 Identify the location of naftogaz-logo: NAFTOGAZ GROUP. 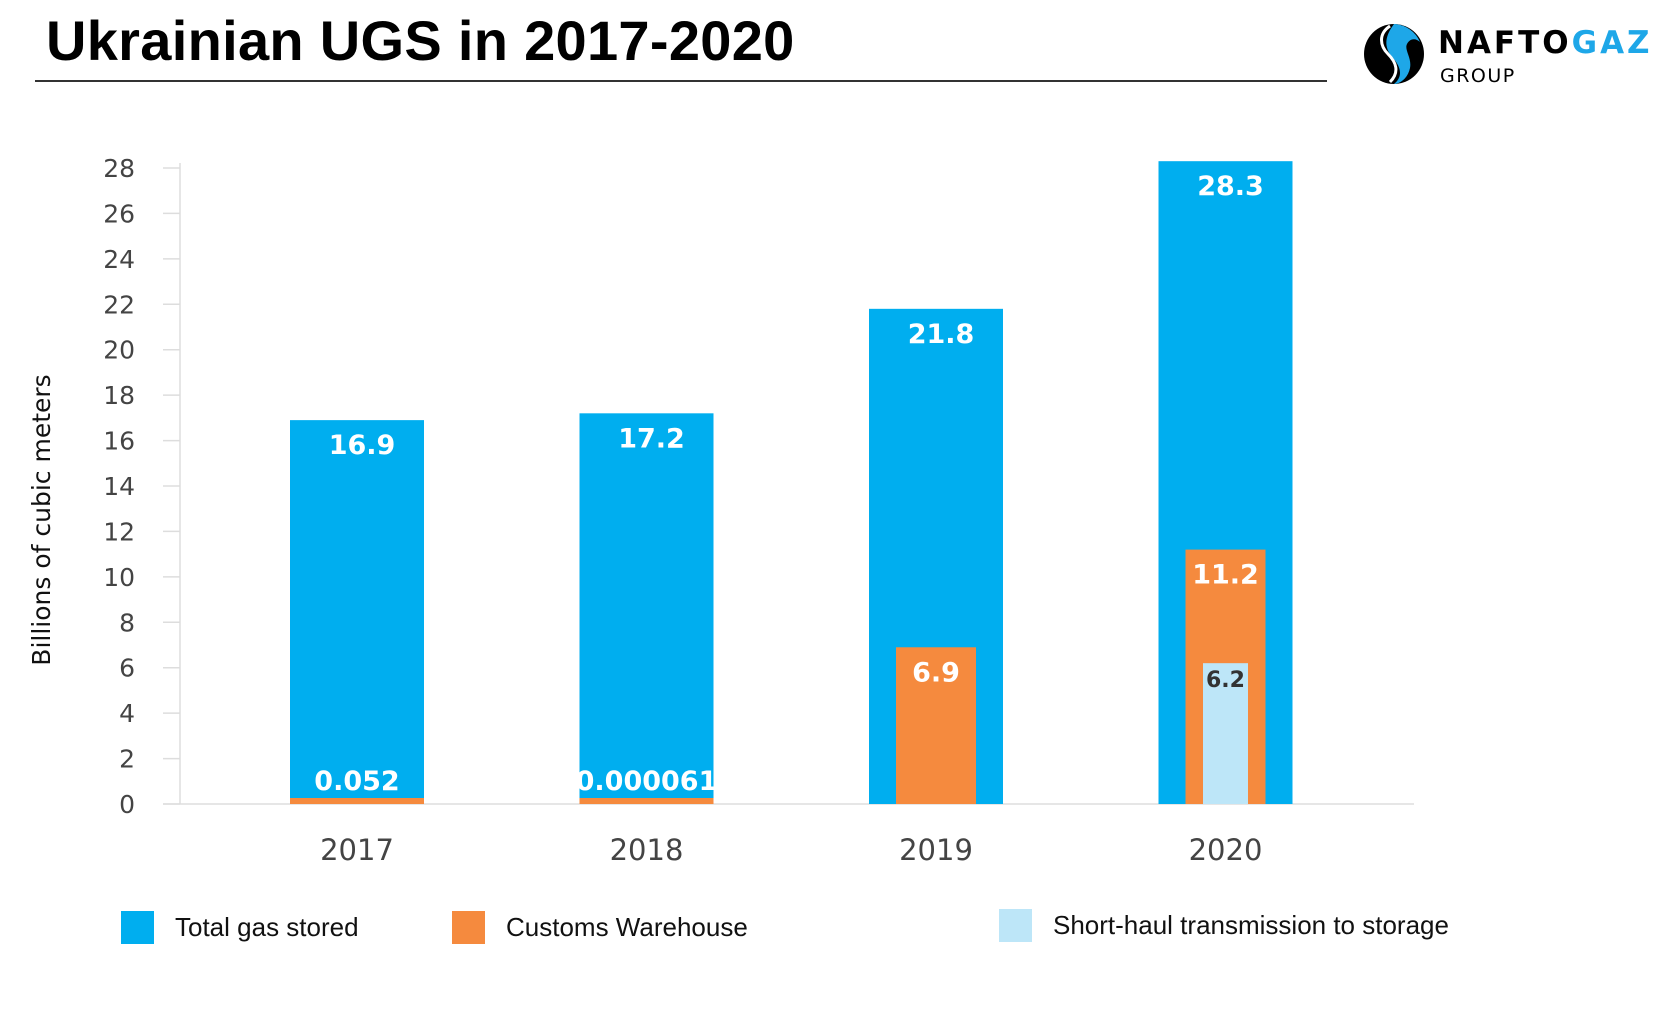
(1515, 53).